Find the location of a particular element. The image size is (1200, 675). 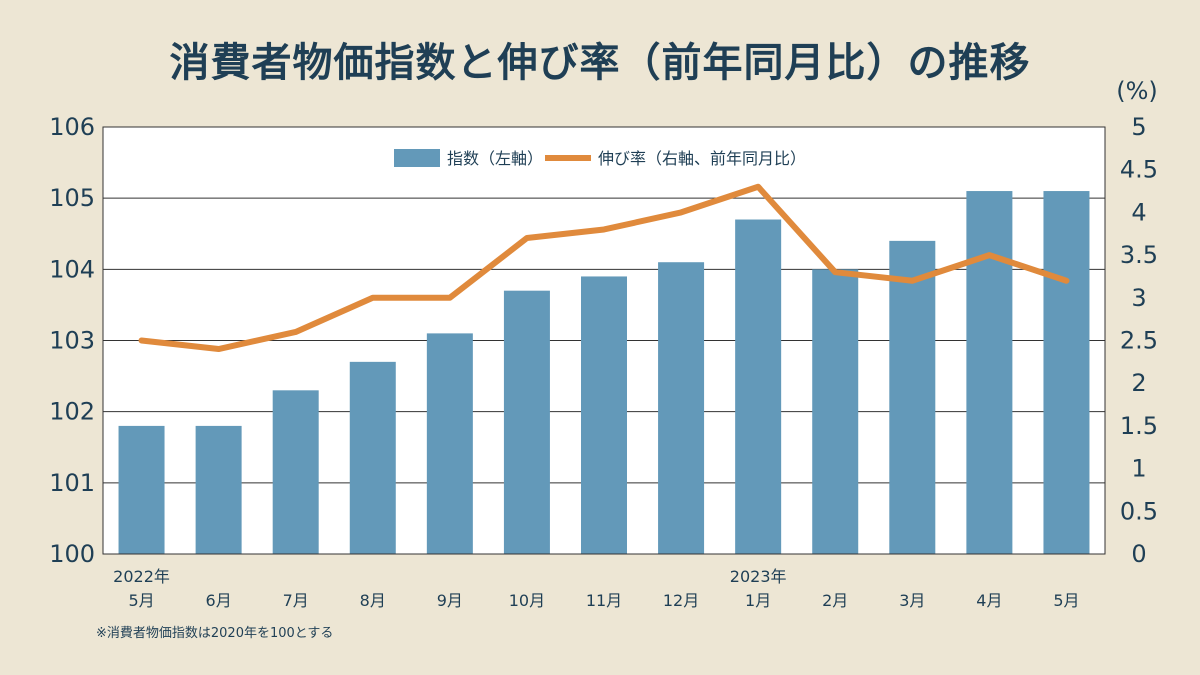

right-axis-tick-label: 3.5 is located at coordinates (1139, 255).